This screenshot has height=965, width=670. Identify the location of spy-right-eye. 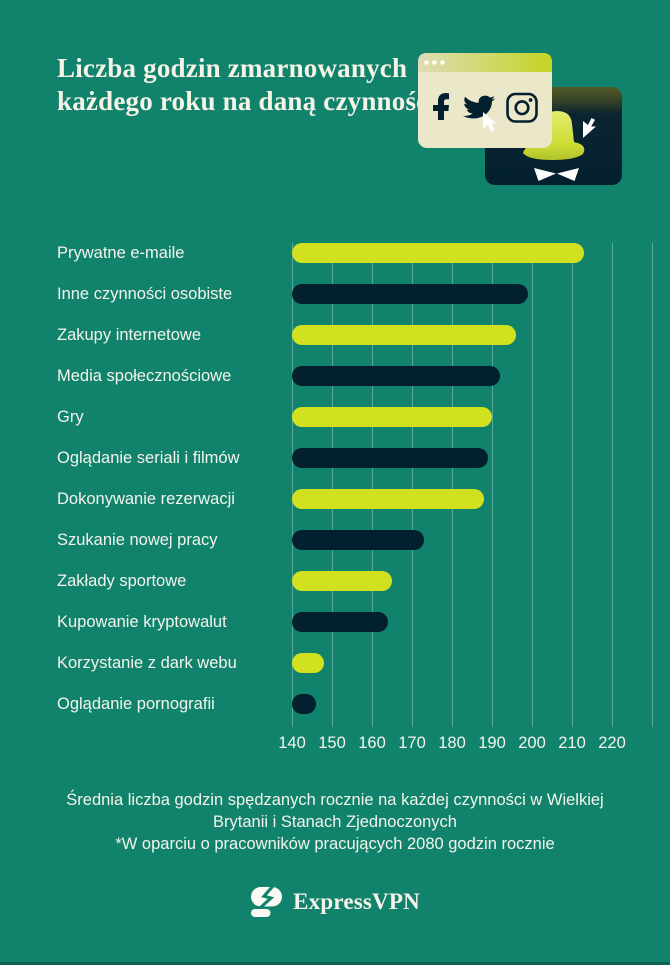
(568, 174).